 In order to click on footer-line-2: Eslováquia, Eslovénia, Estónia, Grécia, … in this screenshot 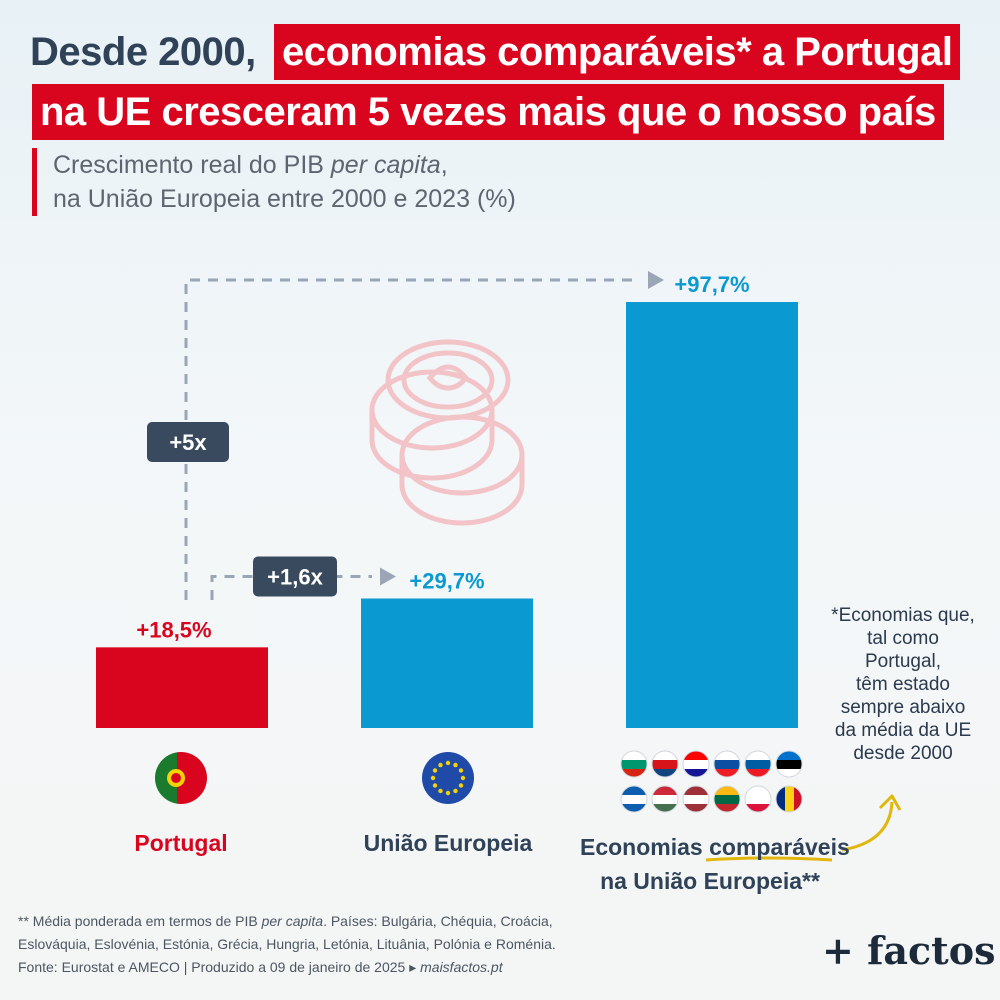, I will do `click(287, 944)`.